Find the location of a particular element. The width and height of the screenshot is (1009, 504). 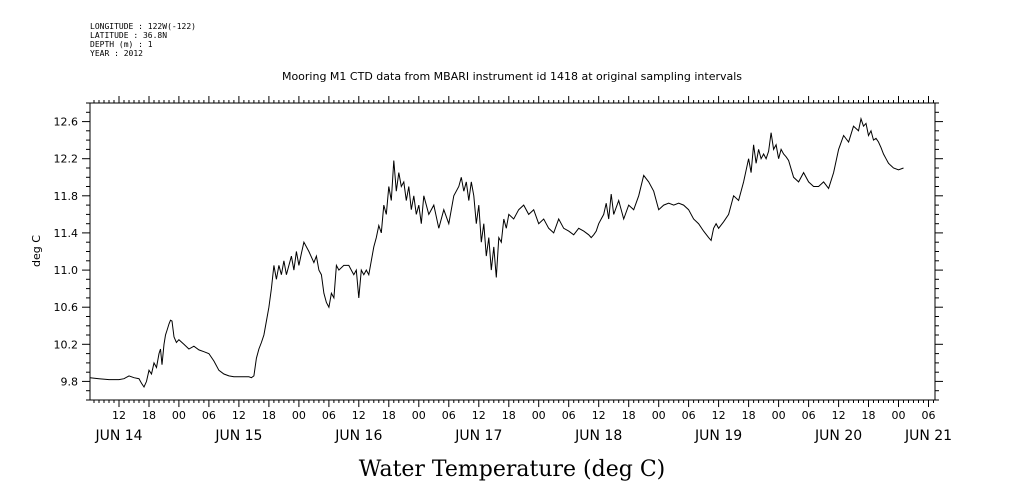

y-tick-label: 11.0 is located at coordinates (66, 270).